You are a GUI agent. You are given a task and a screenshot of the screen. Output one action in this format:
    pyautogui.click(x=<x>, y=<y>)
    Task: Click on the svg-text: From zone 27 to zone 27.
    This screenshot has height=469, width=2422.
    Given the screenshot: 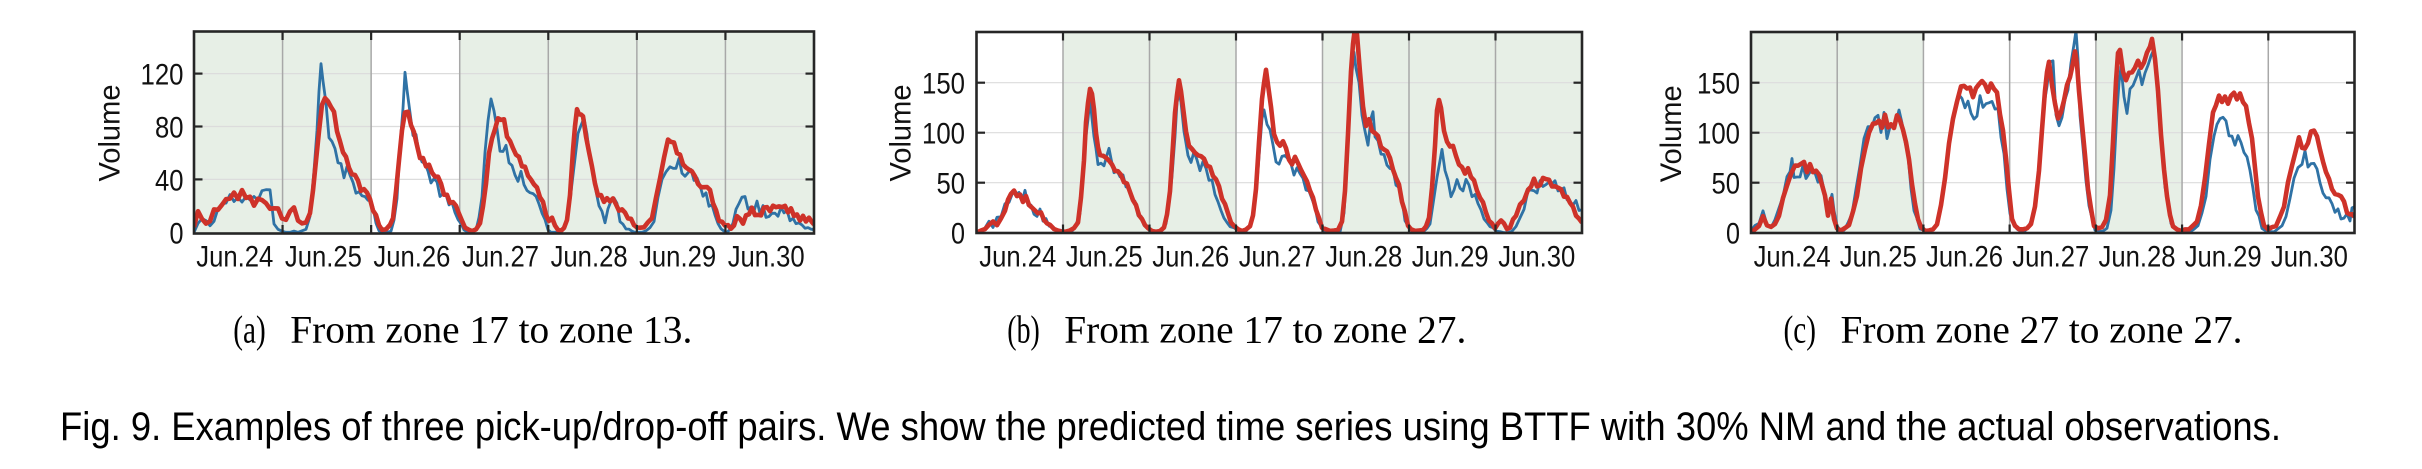 What is the action you would take?
    pyautogui.click(x=2042, y=330)
    